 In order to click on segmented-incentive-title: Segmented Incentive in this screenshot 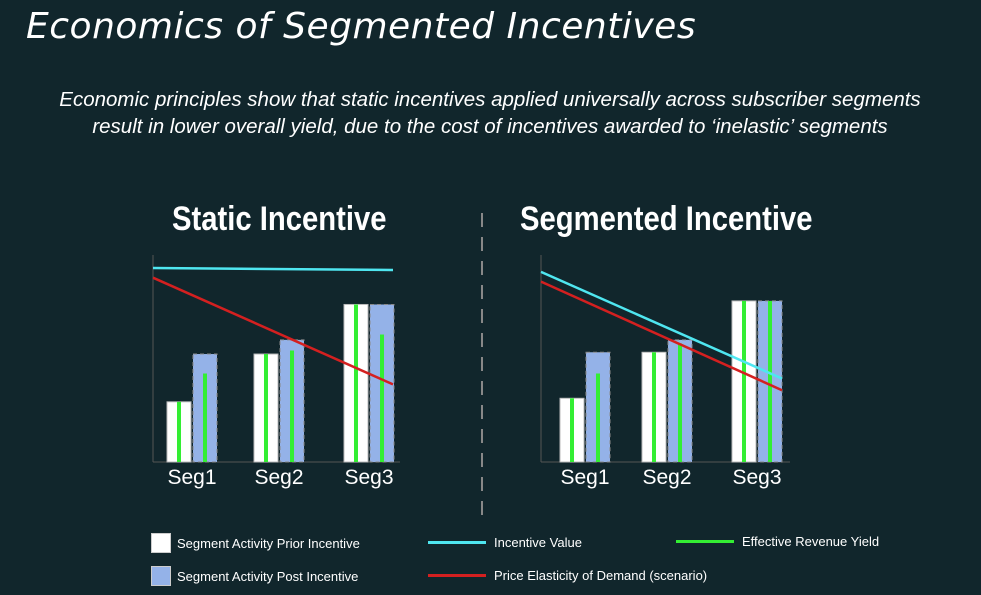, I will do `click(666, 219)`.